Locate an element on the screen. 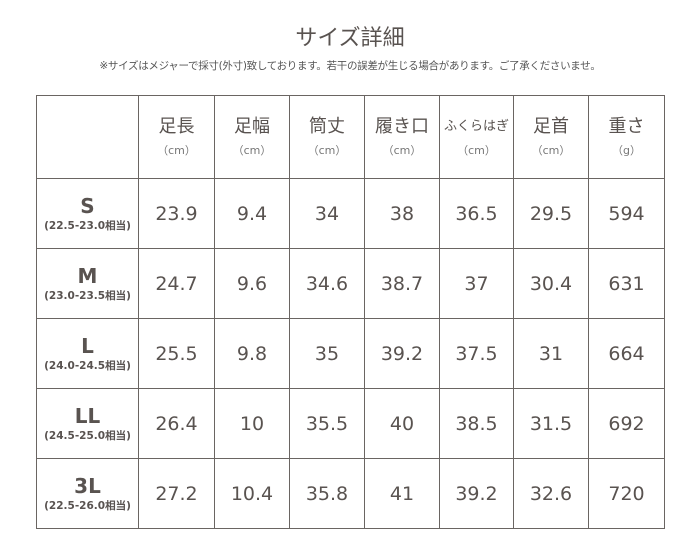  corner-cell is located at coordinates (87, 137).